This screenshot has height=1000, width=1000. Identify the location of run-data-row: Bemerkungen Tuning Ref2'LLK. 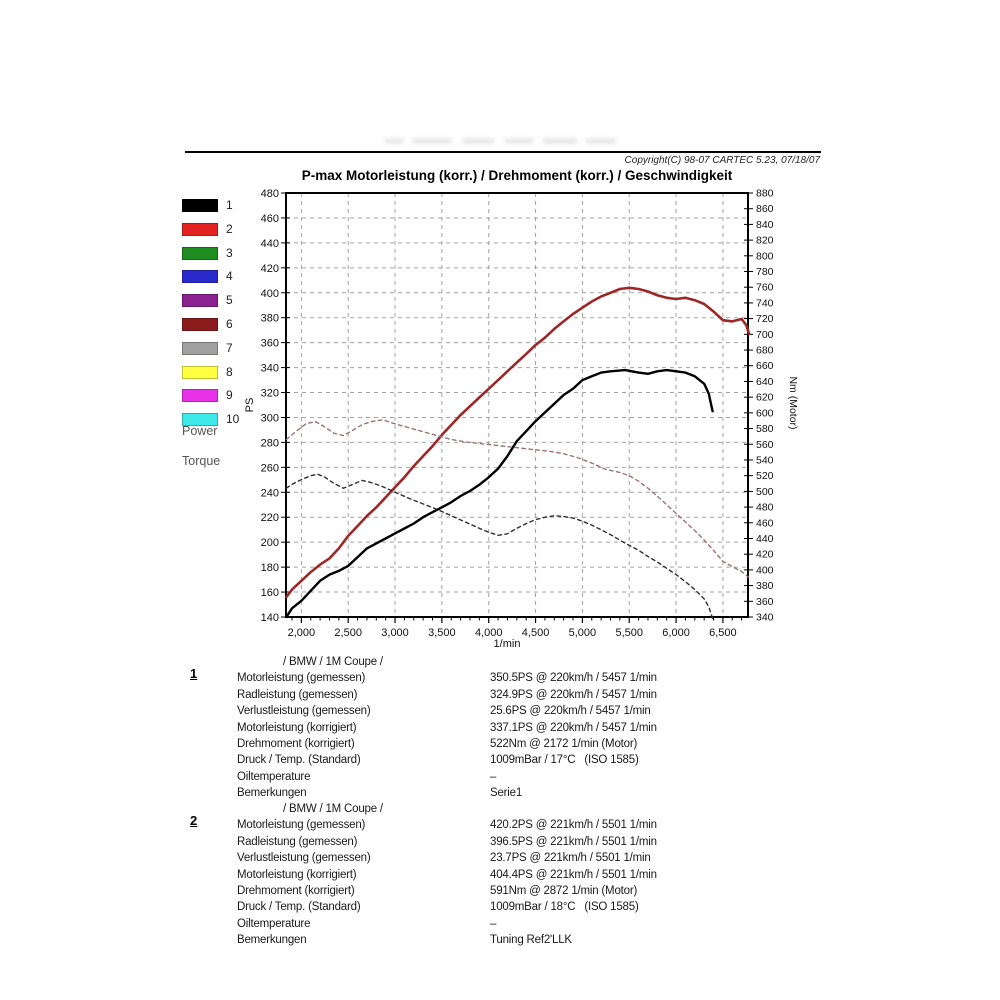
(517, 942).